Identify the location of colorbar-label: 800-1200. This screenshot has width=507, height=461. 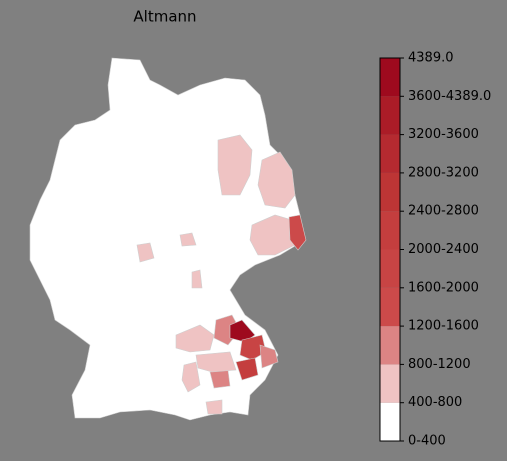
(439, 364).